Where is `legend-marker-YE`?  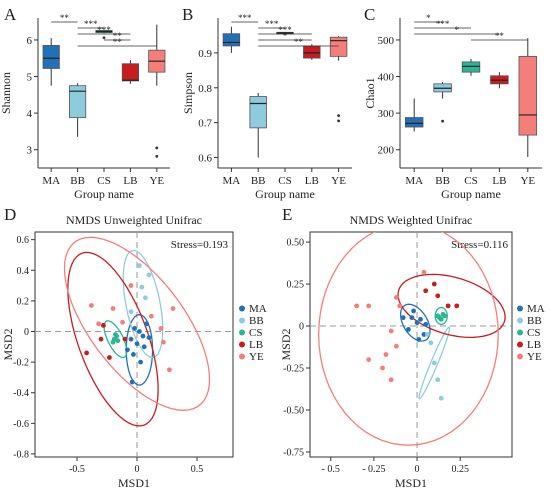
legend-marker-YE is located at coordinates (520, 356).